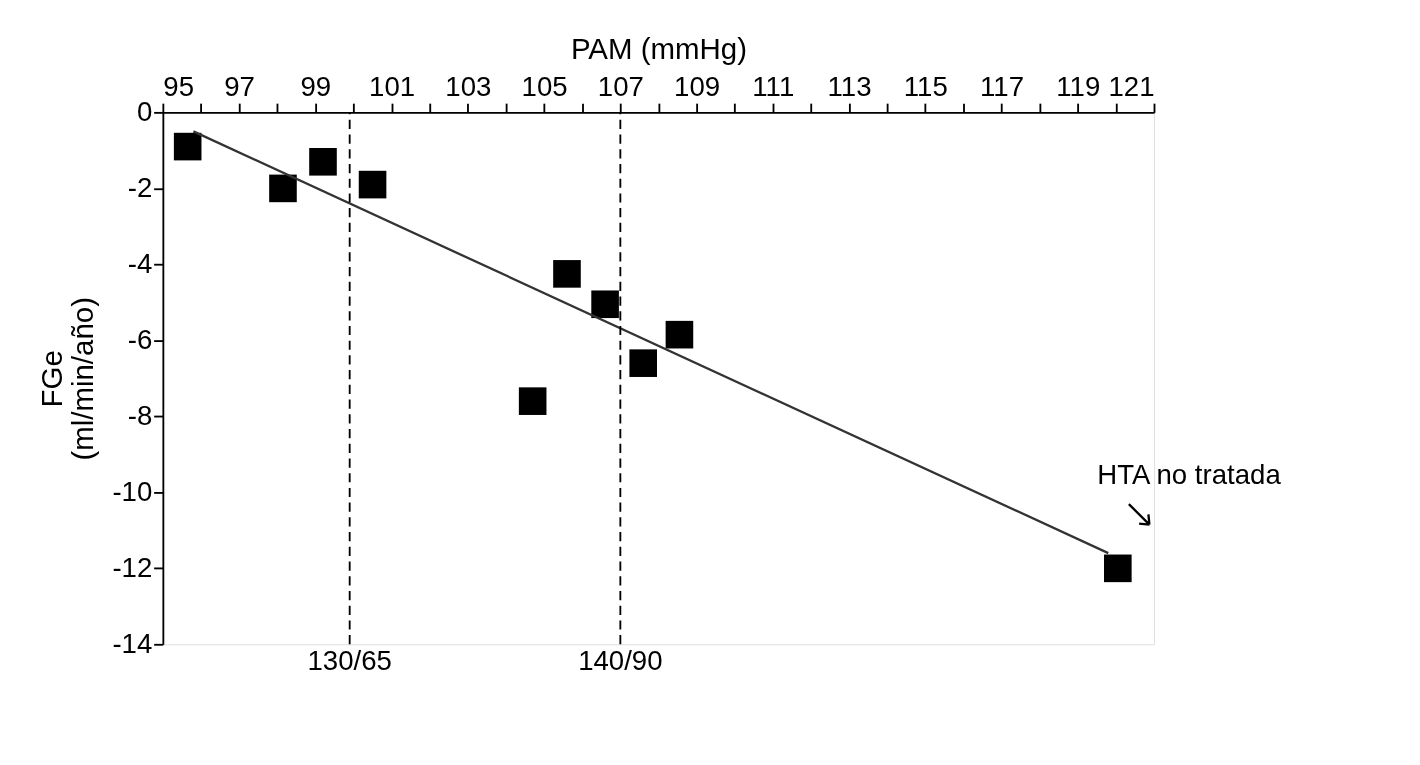  Describe the element at coordinates (144, 112) in the screenshot. I see `y-tick-label: 0` at that location.